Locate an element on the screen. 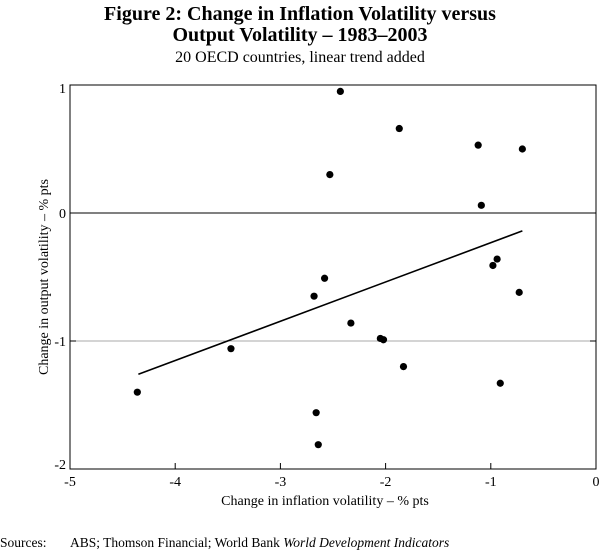  y-tick-label: 0 is located at coordinates (62, 214).